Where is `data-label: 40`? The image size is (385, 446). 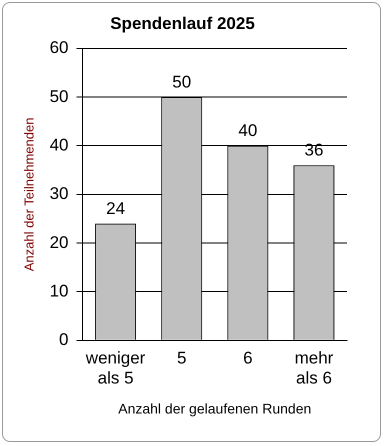 data-label: 40 is located at coordinates (248, 130).